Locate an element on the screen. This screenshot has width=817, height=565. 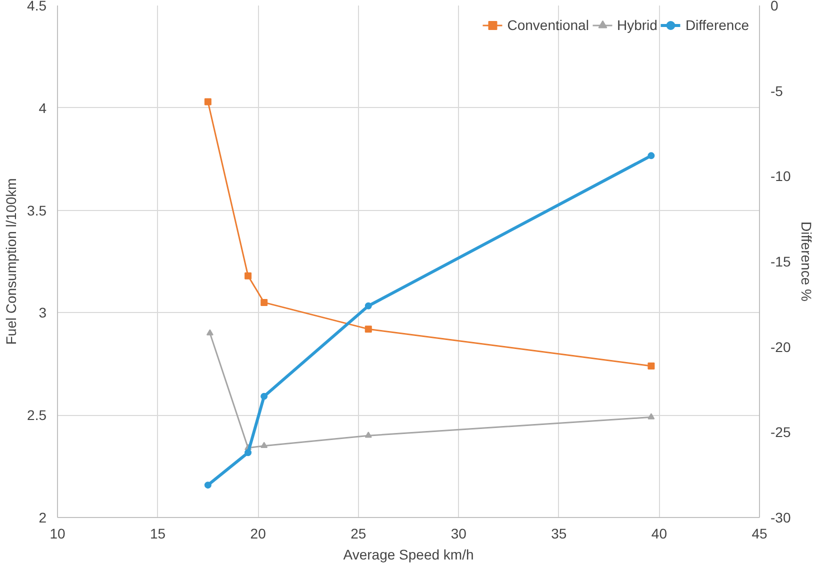
legend-label: Difference is located at coordinates (717, 25).